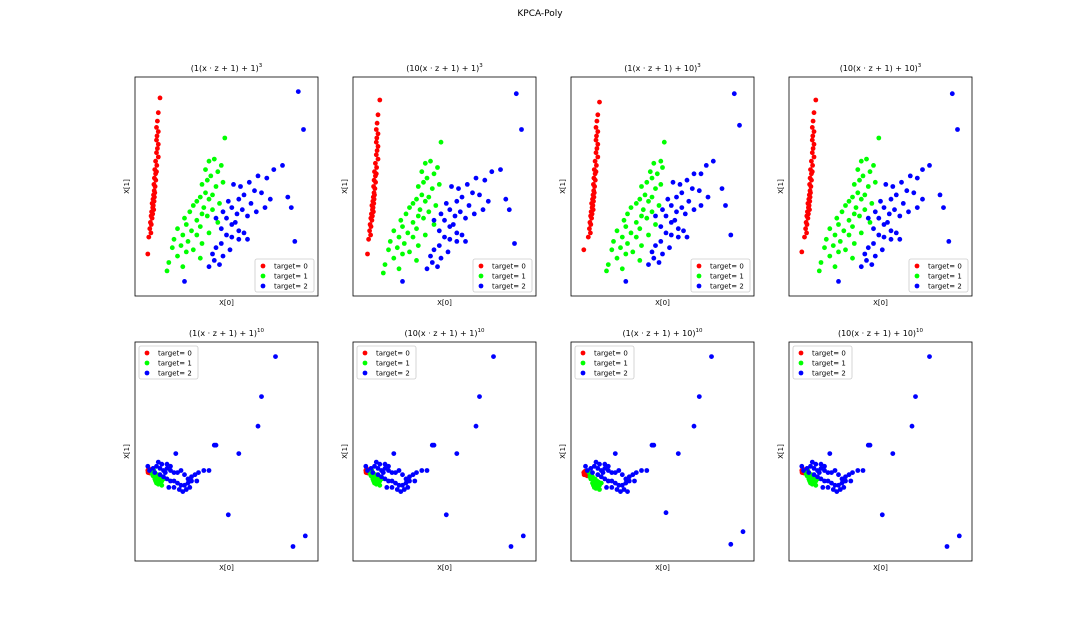 The width and height of the screenshot is (1080, 633). Describe the element at coordinates (441, 333) in the screenshot. I see `subplot-title-main: (10(x · z + 1) + 1)` at that location.